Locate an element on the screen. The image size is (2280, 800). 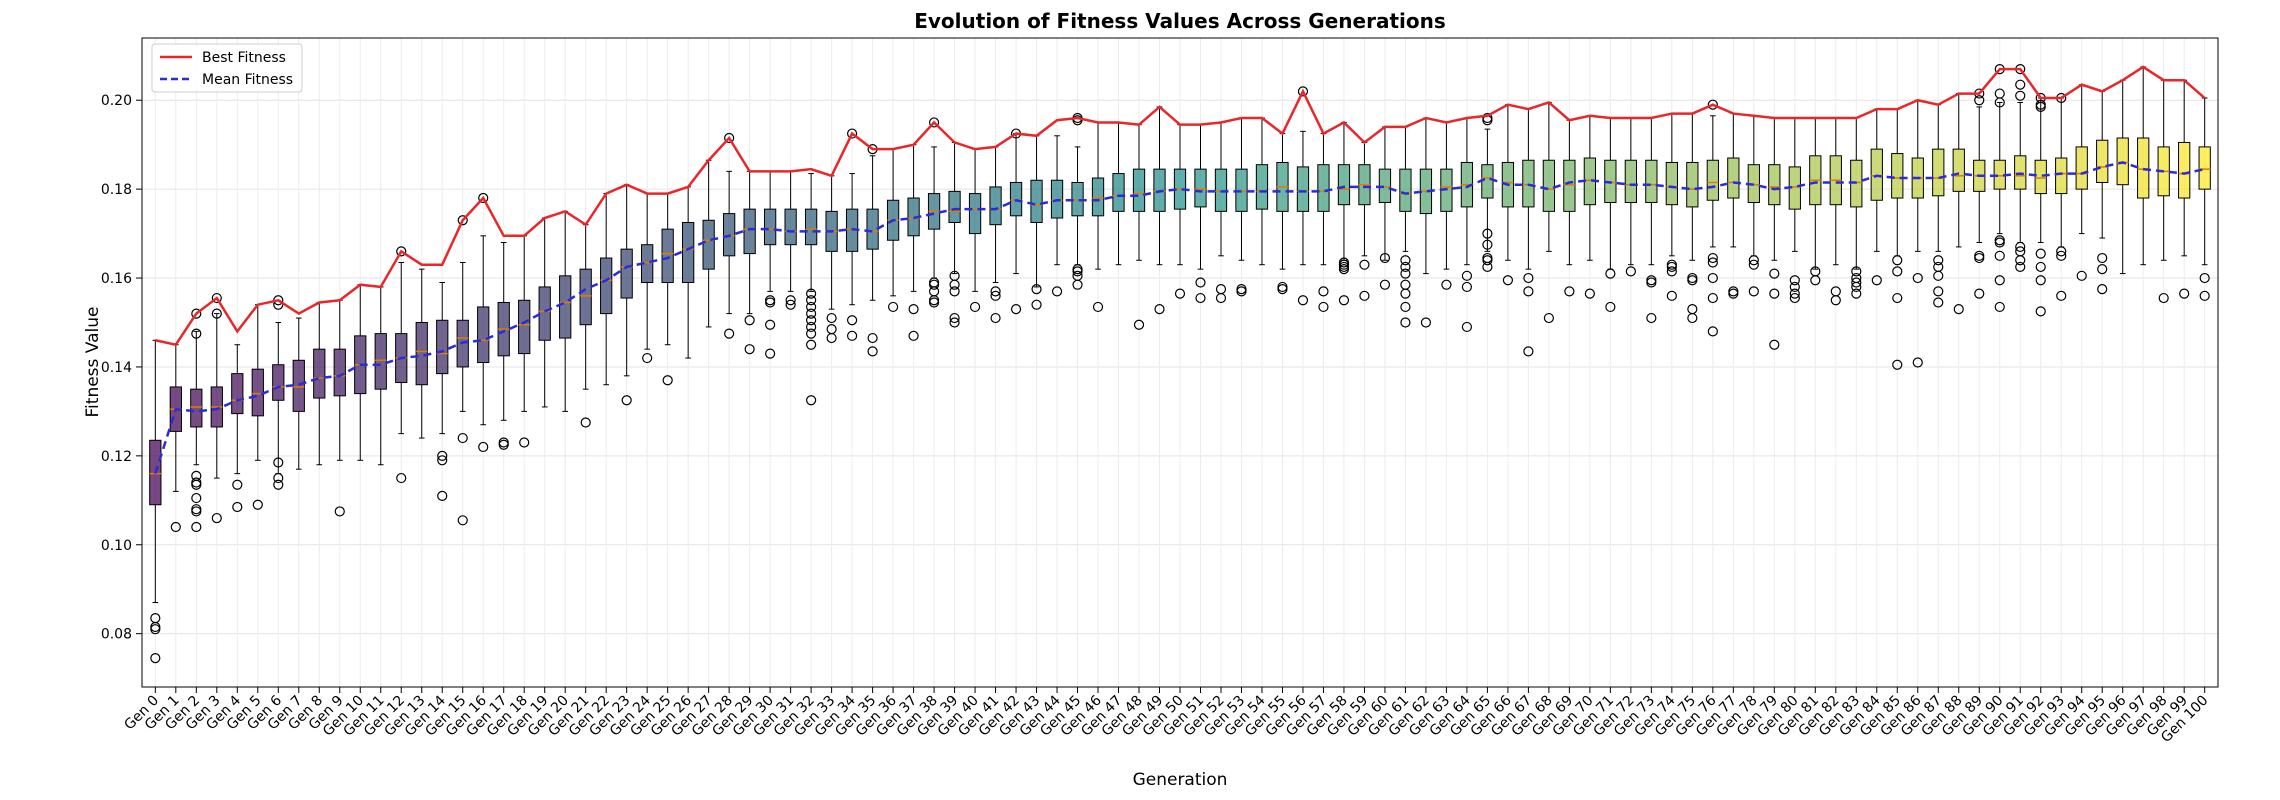
y-tick-label: 0.16 is located at coordinates (116, 279).